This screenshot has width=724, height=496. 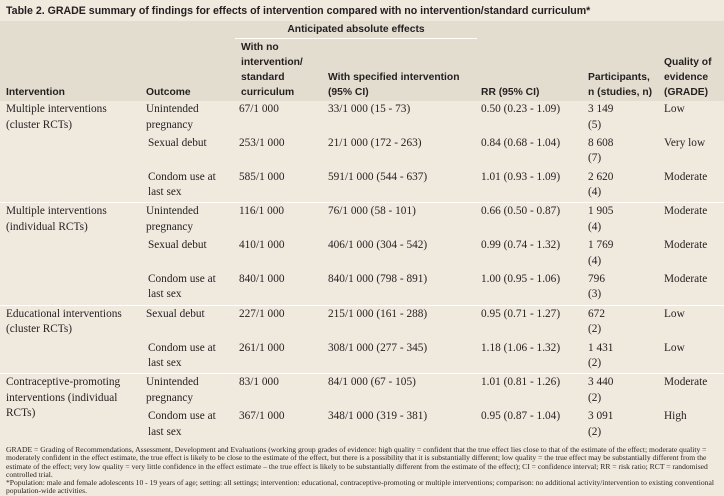 I want to click on specified-cell: 591/1 000 (544 - 637), so click(x=378, y=176).